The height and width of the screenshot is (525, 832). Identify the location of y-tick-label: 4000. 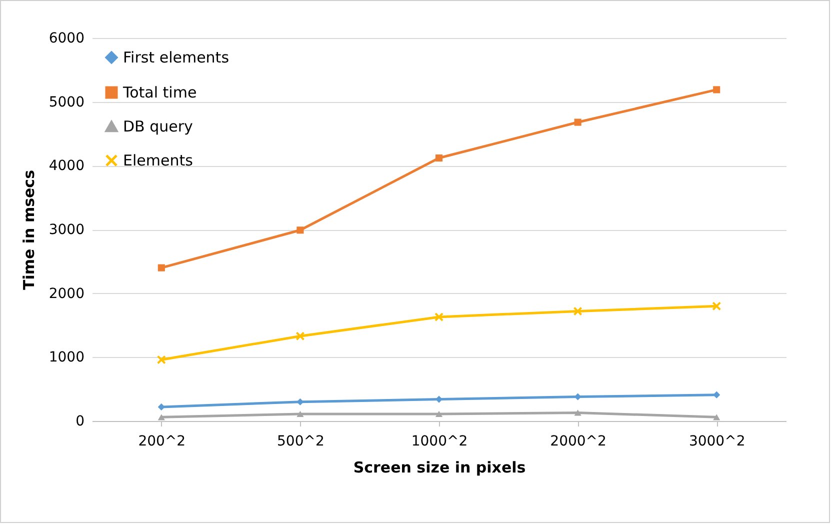
(66, 166).